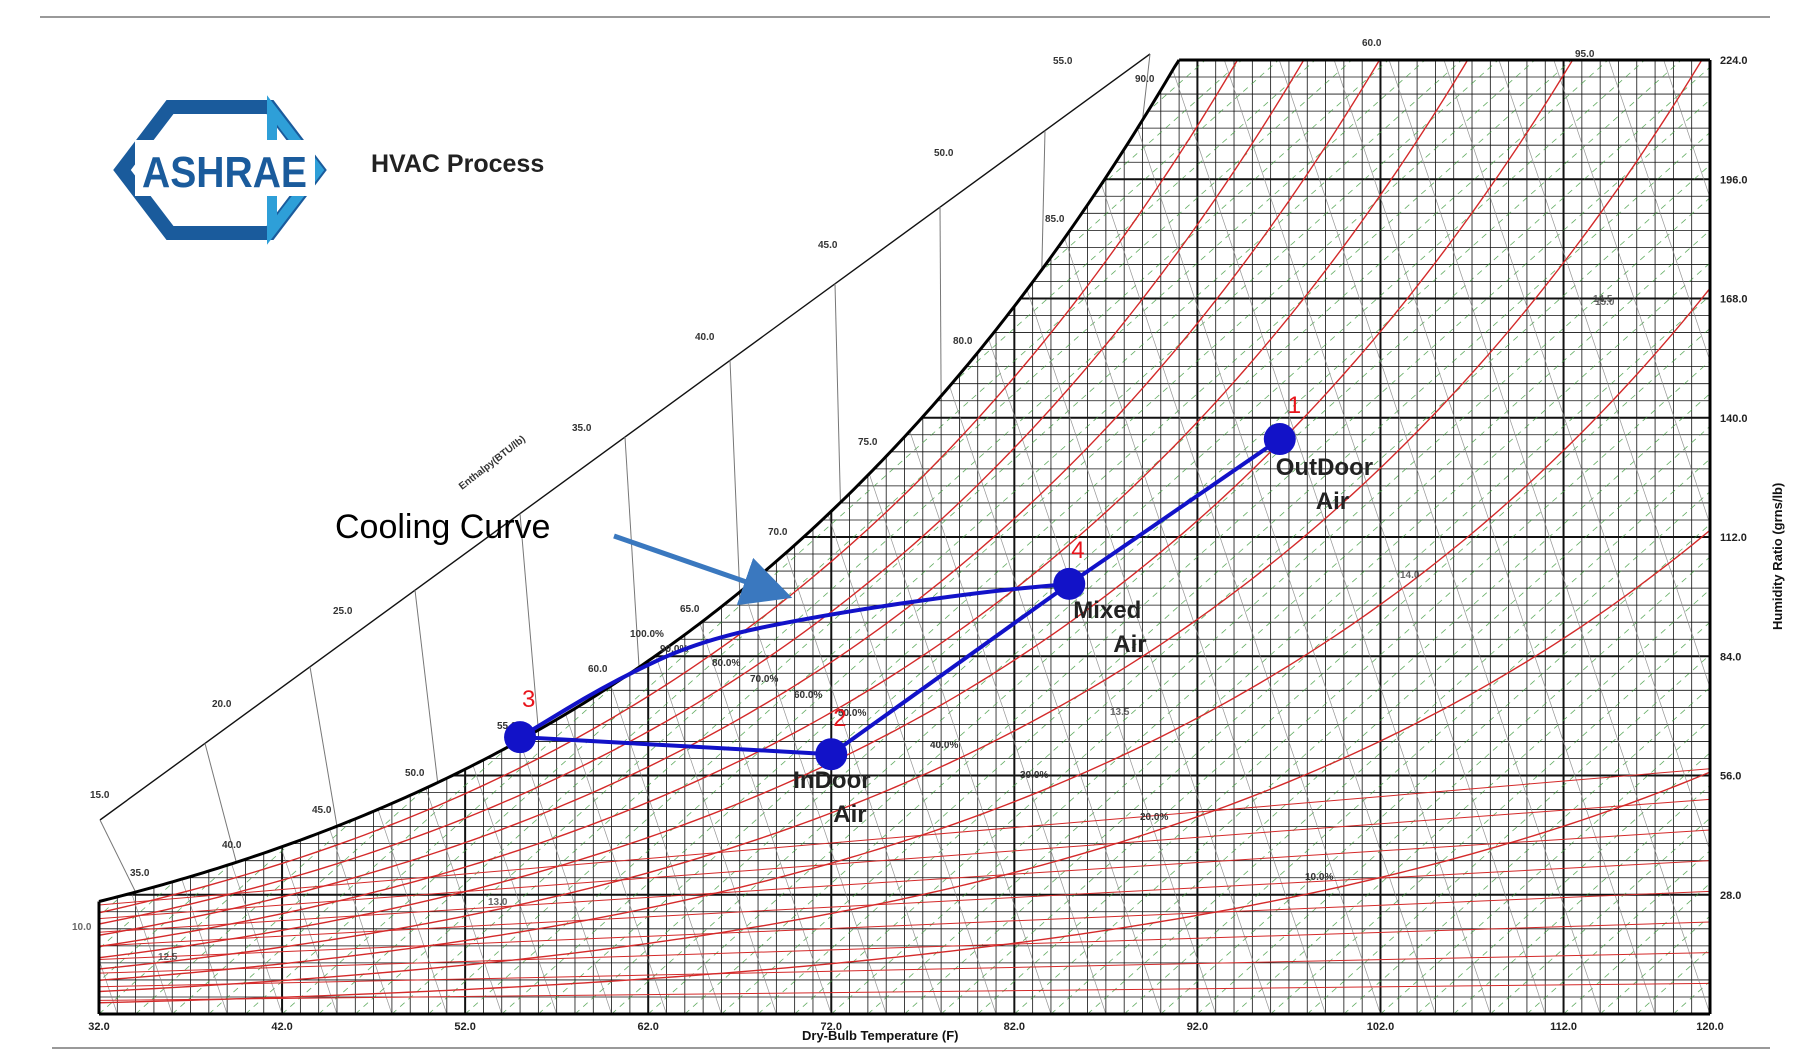 The height and width of the screenshot is (1063, 1795). Describe the element at coordinates (1197, 1027) in the screenshot. I see `x-tick-label: 92.0` at that location.